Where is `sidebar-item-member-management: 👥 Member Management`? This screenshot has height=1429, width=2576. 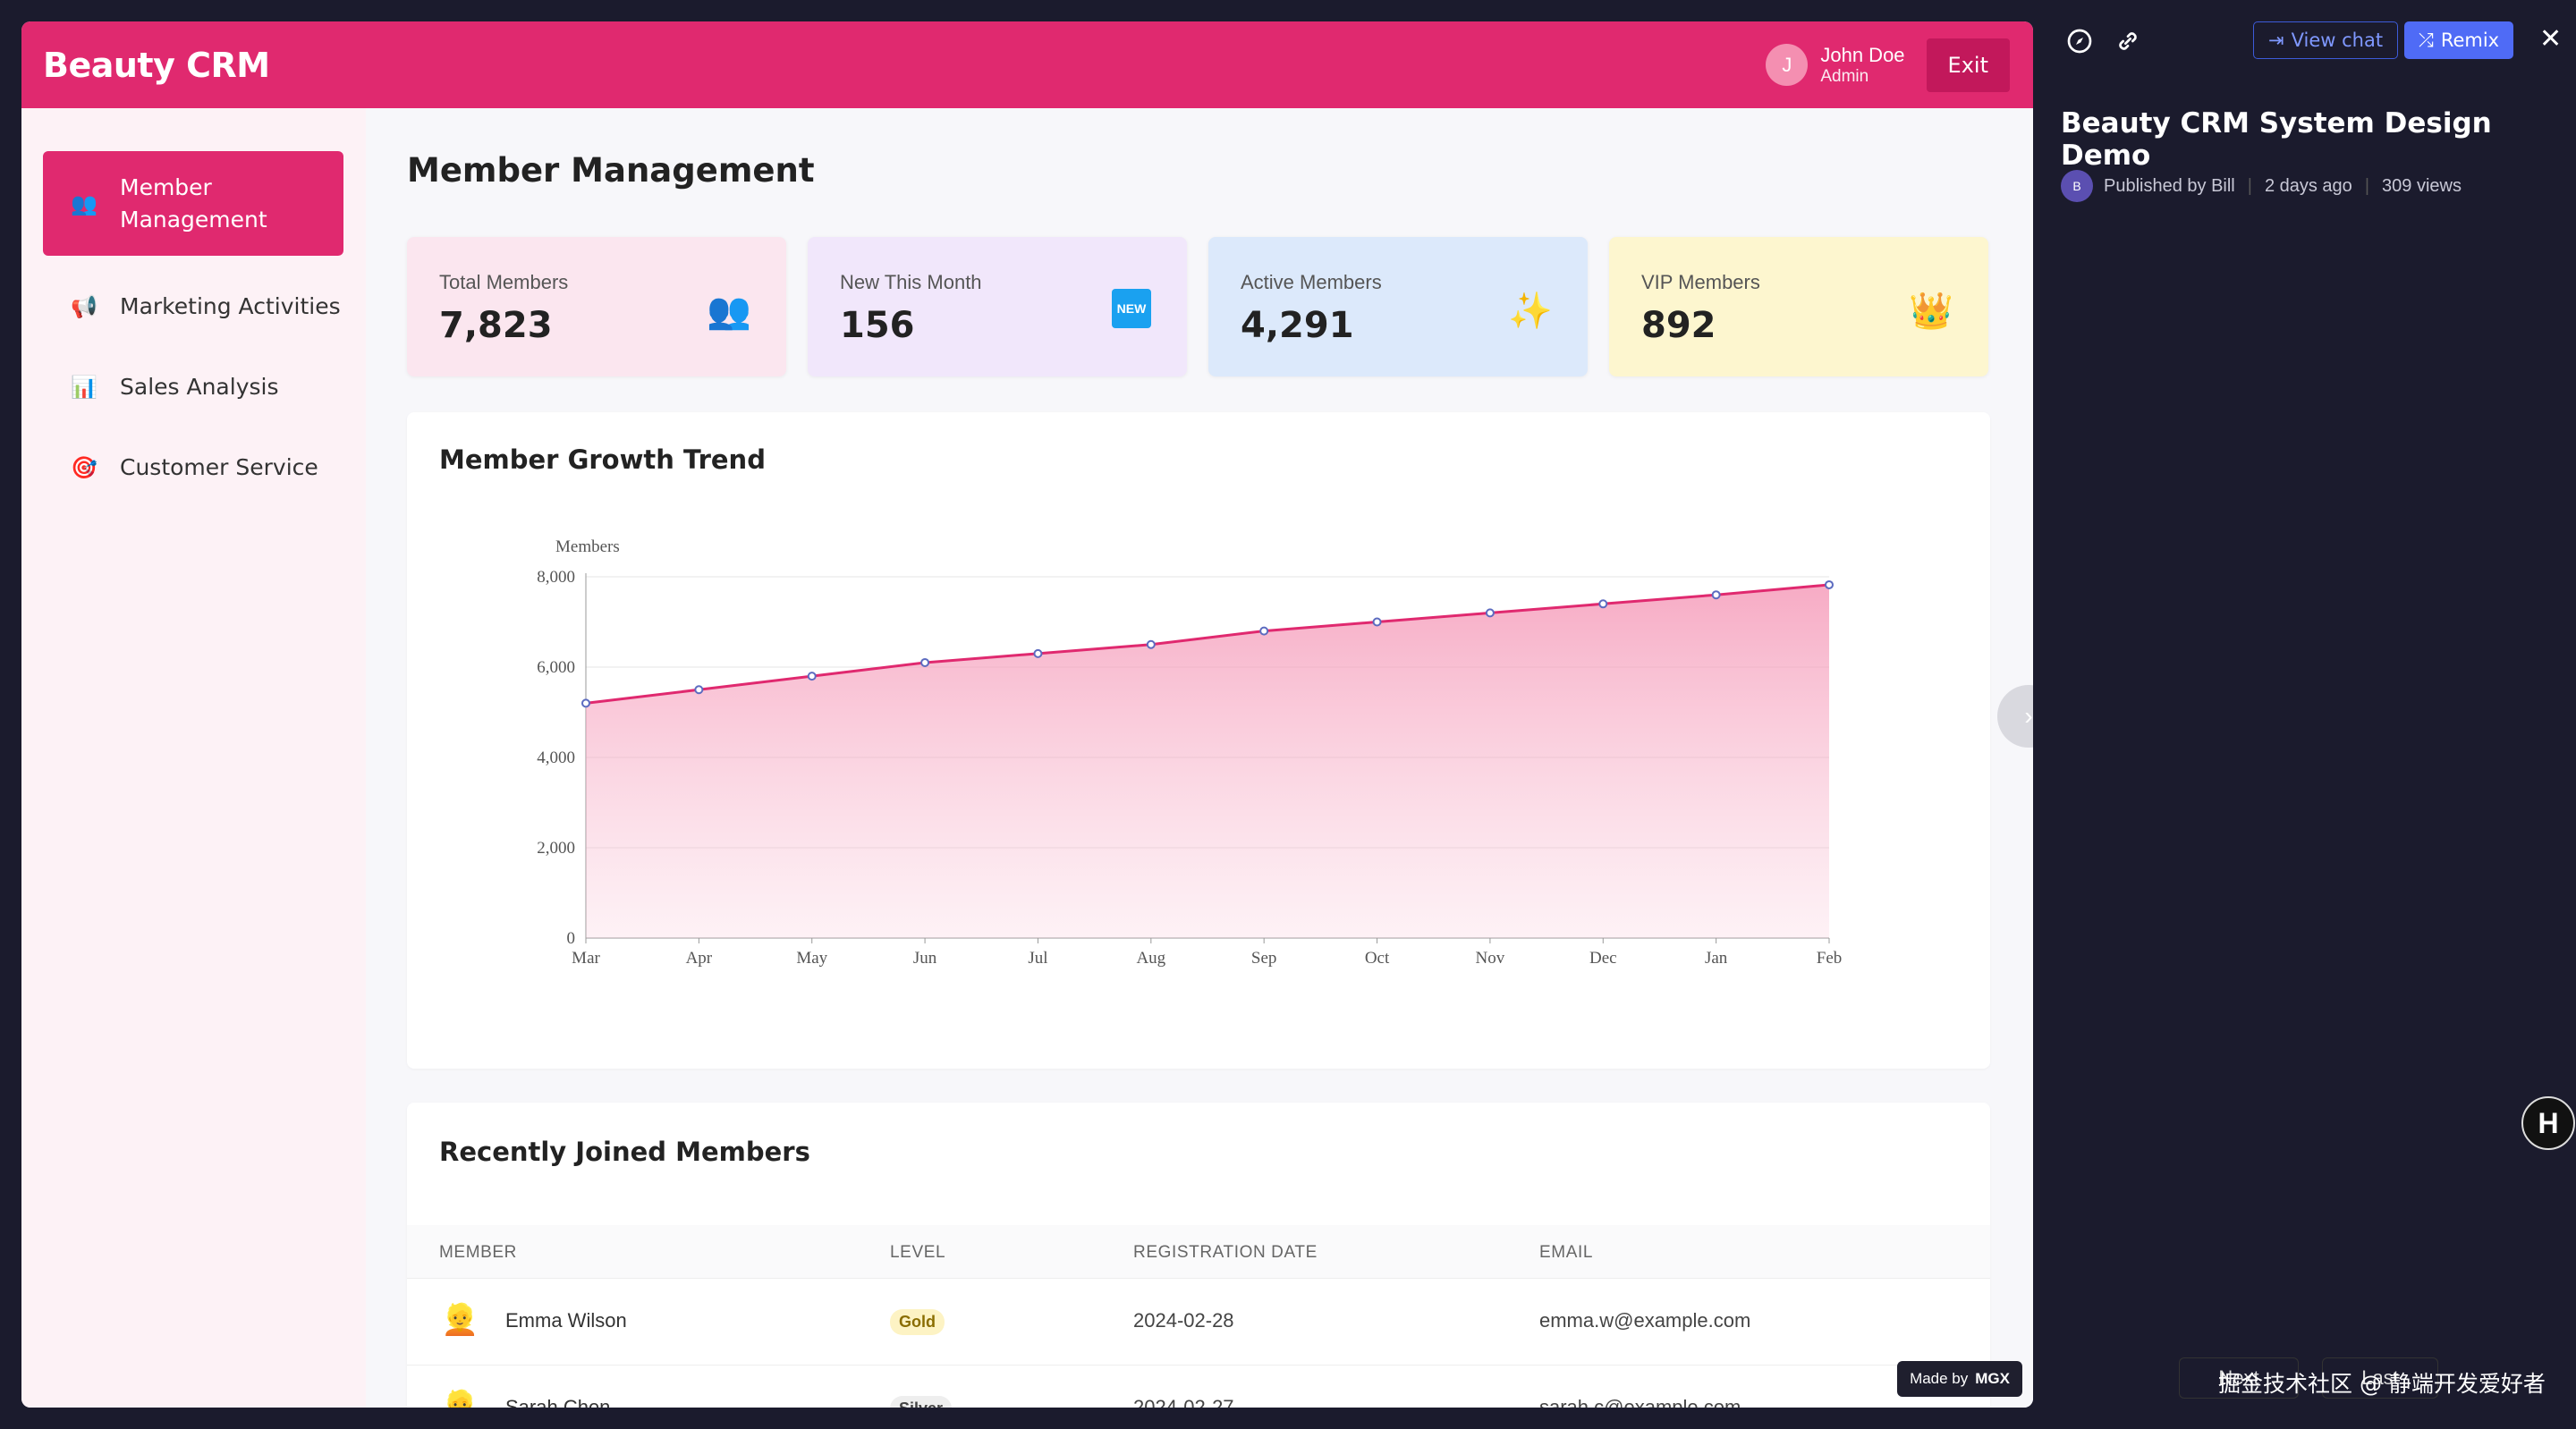 sidebar-item-member-management: 👥 Member Management is located at coordinates (193, 203).